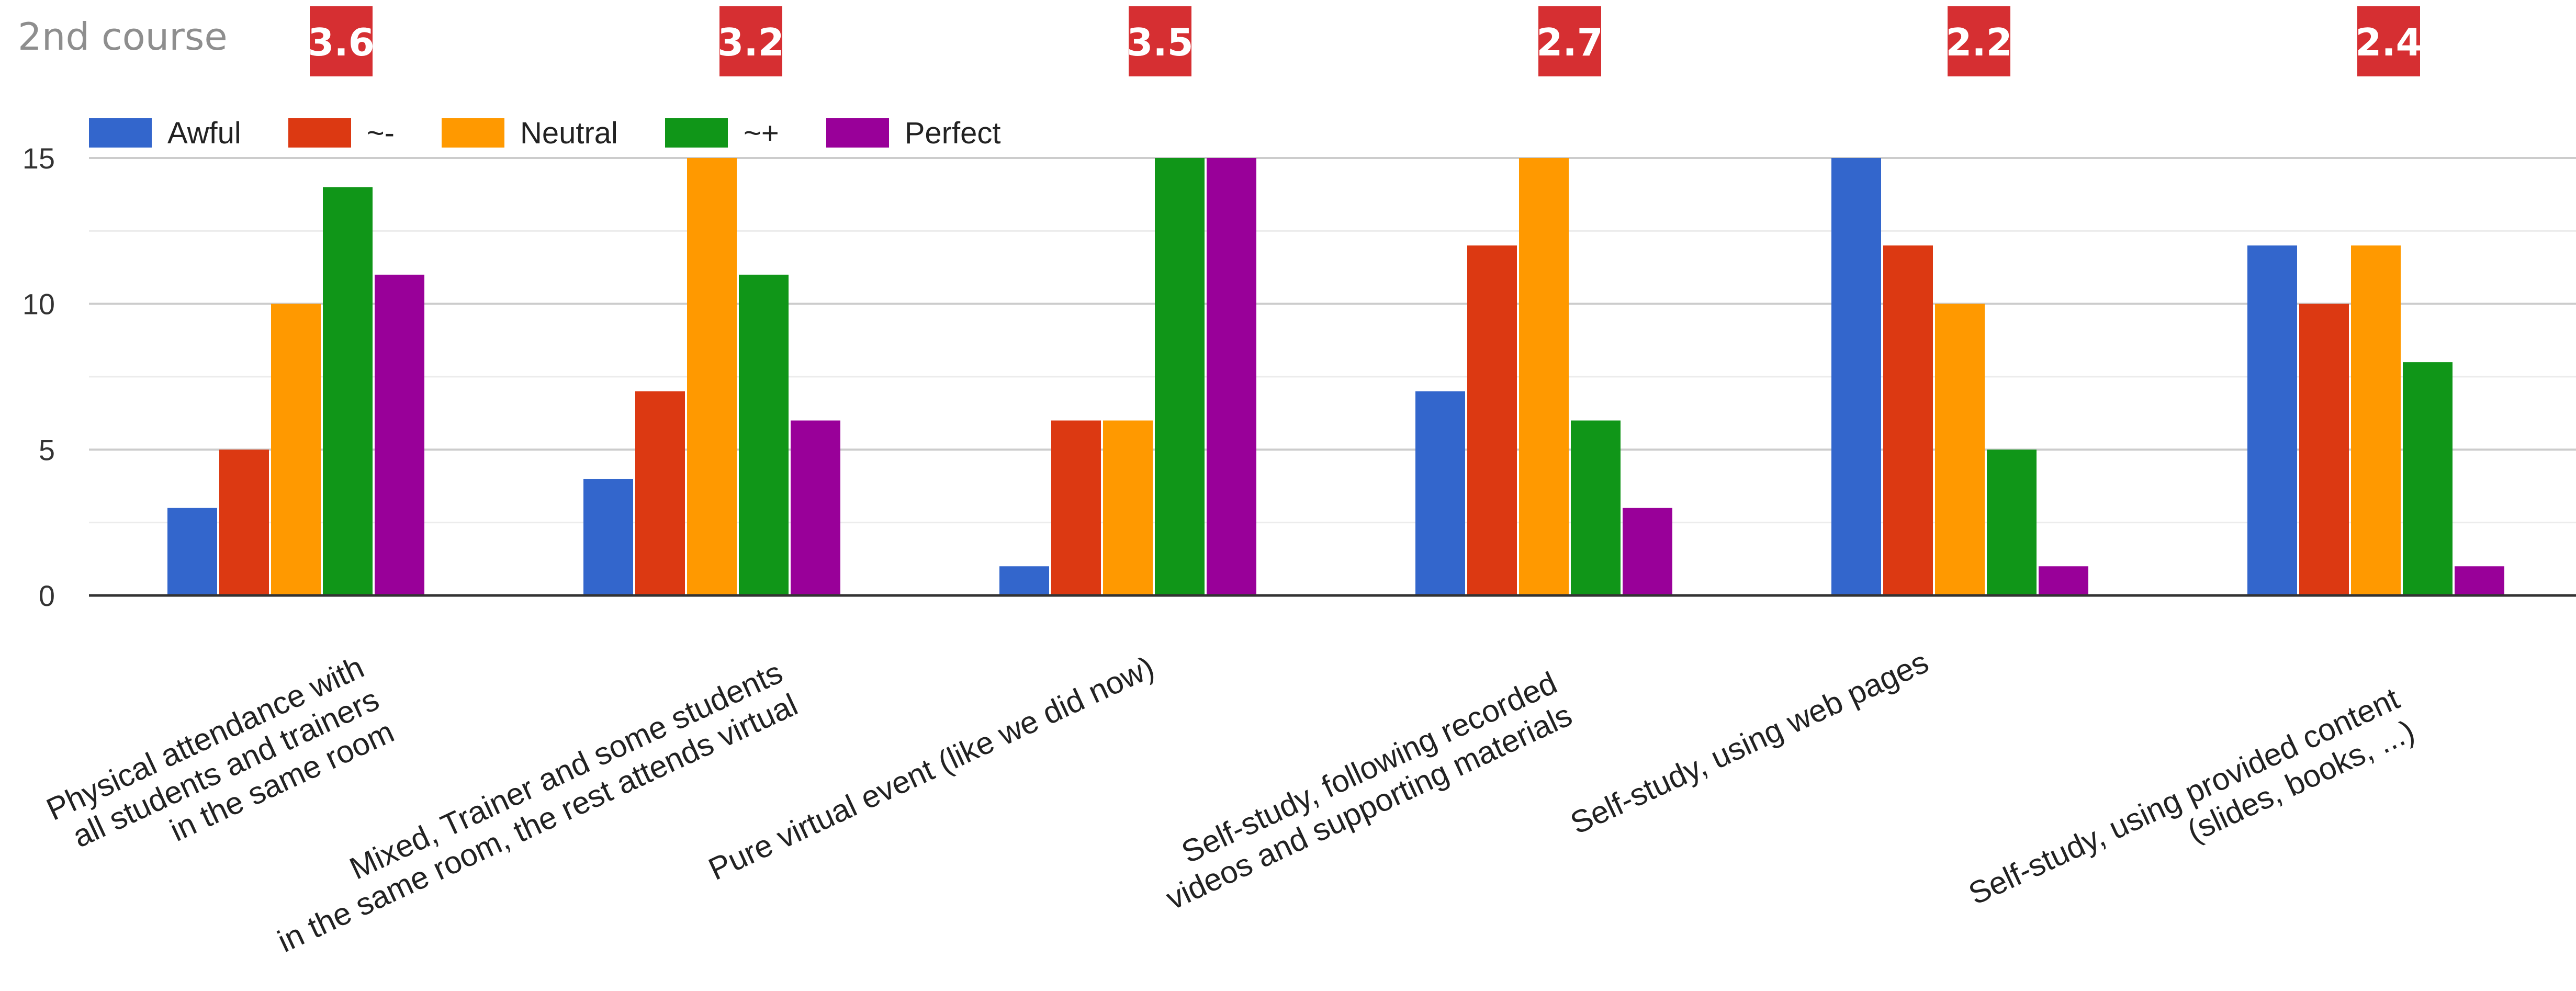  I want to click on average-badge-text: 3.5, so click(1161, 42).